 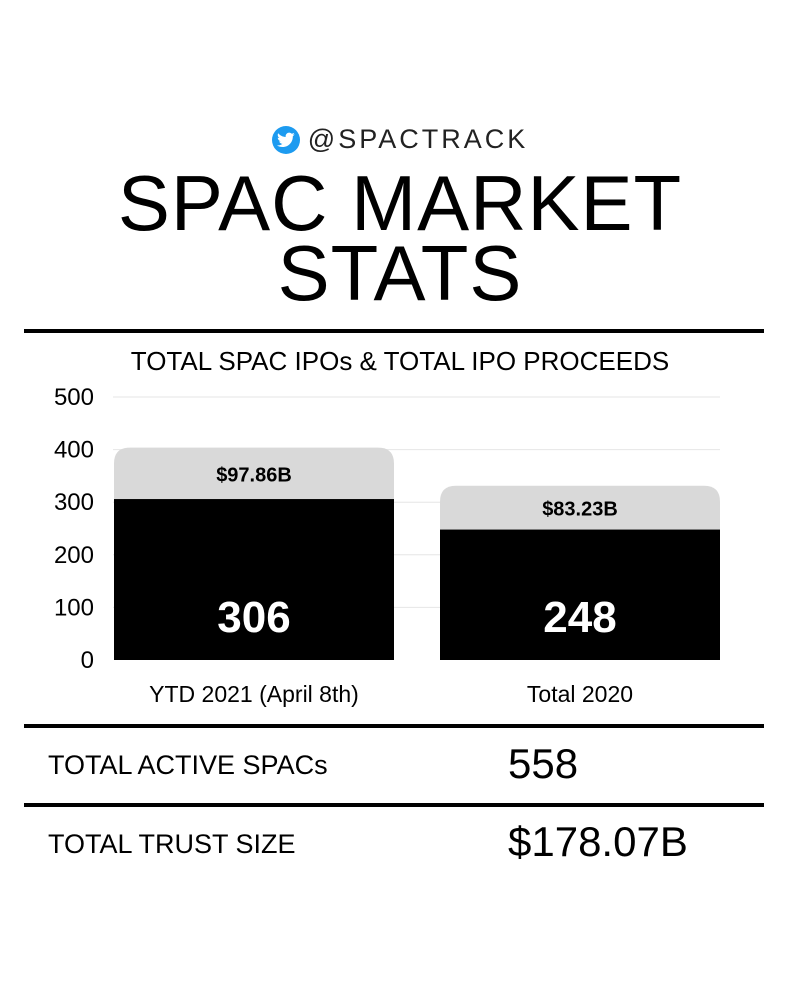 I want to click on proceeds-data-label: $83.23B, so click(x=580, y=510).